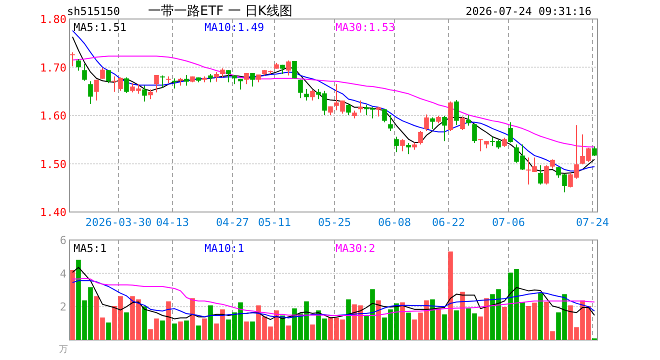 The height and width of the screenshot is (360, 660). I want to click on x-tick-label: 04-13, so click(173, 222).